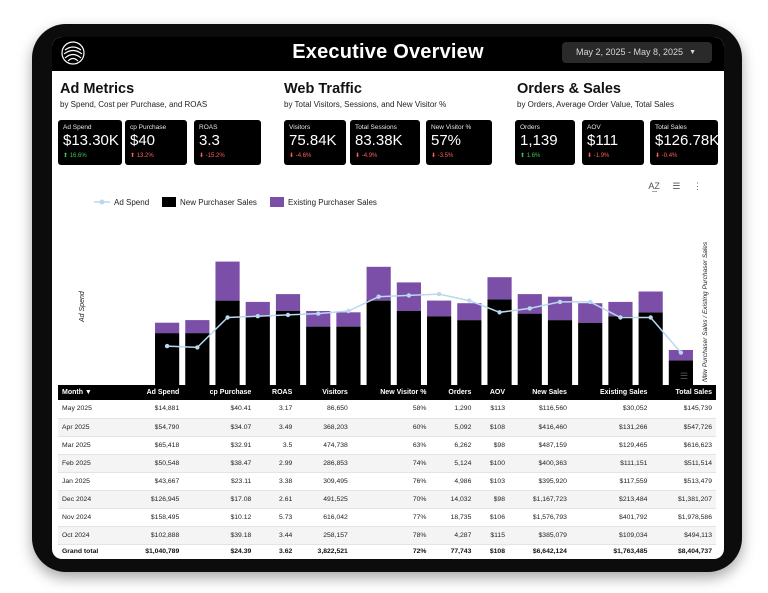 This screenshot has height=593, width=768. Describe the element at coordinates (276, 499) in the screenshot. I see `table-cell: 2.61` at that location.